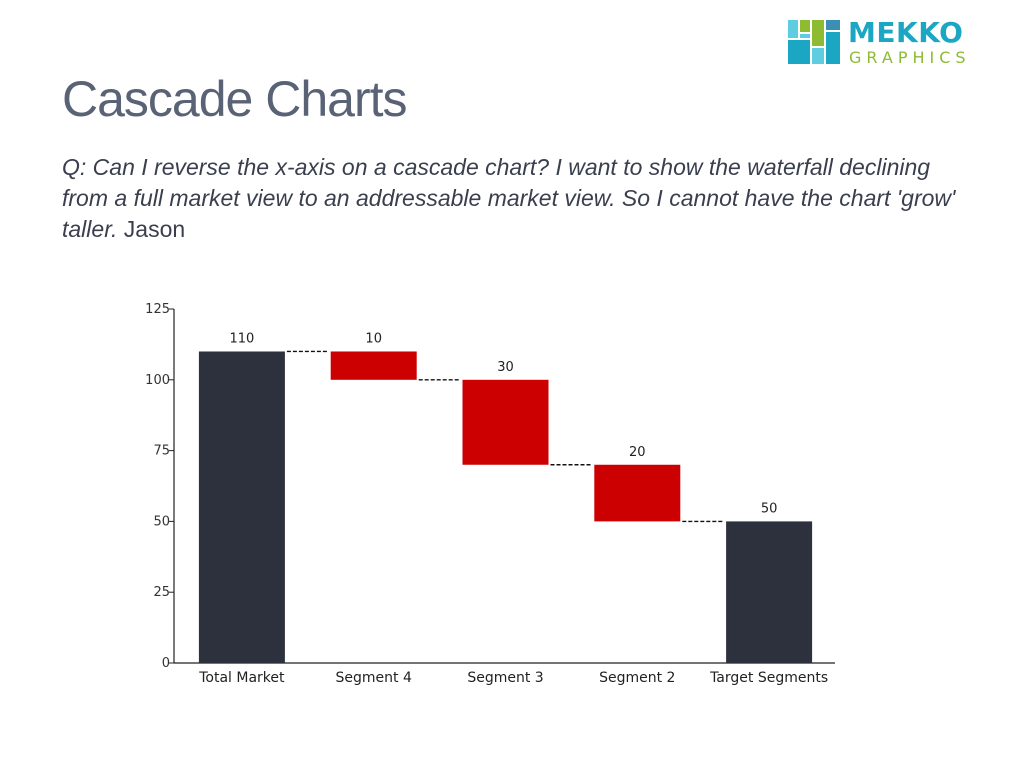  What do you see at coordinates (166, 663) in the screenshot?
I see `y-tick-label: 0` at bounding box center [166, 663].